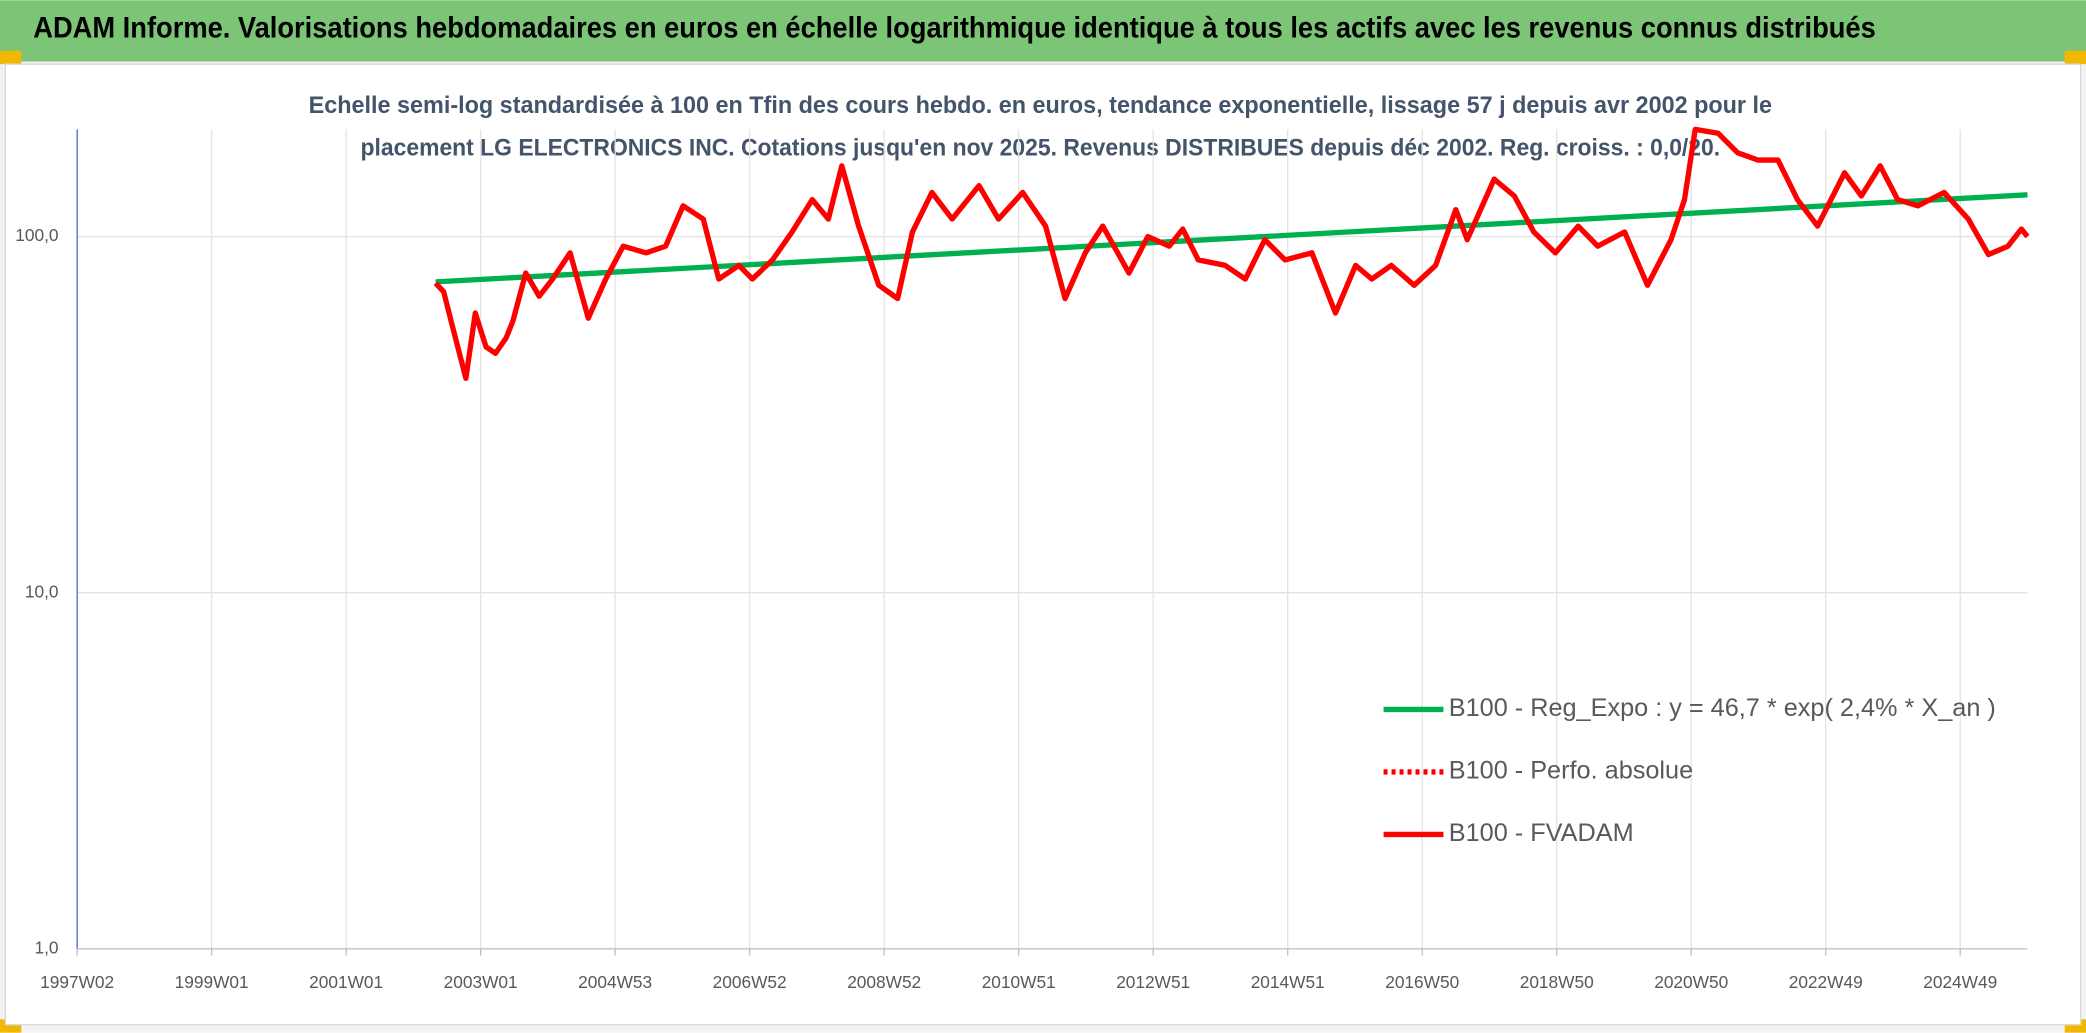 This screenshot has height=1033, width=2086. Describe the element at coordinates (1422, 982) in the screenshot. I see `x-tick-label: 2016W50` at that location.